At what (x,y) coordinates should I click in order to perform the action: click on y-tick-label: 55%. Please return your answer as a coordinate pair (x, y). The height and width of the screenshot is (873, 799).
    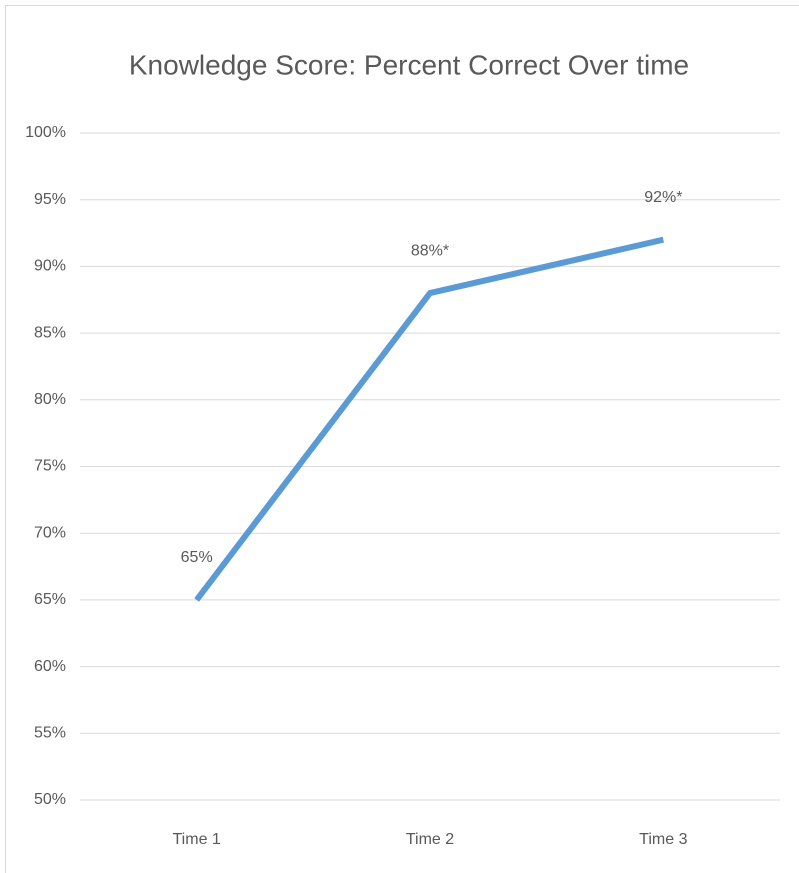
    Looking at the image, I should click on (50, 733).